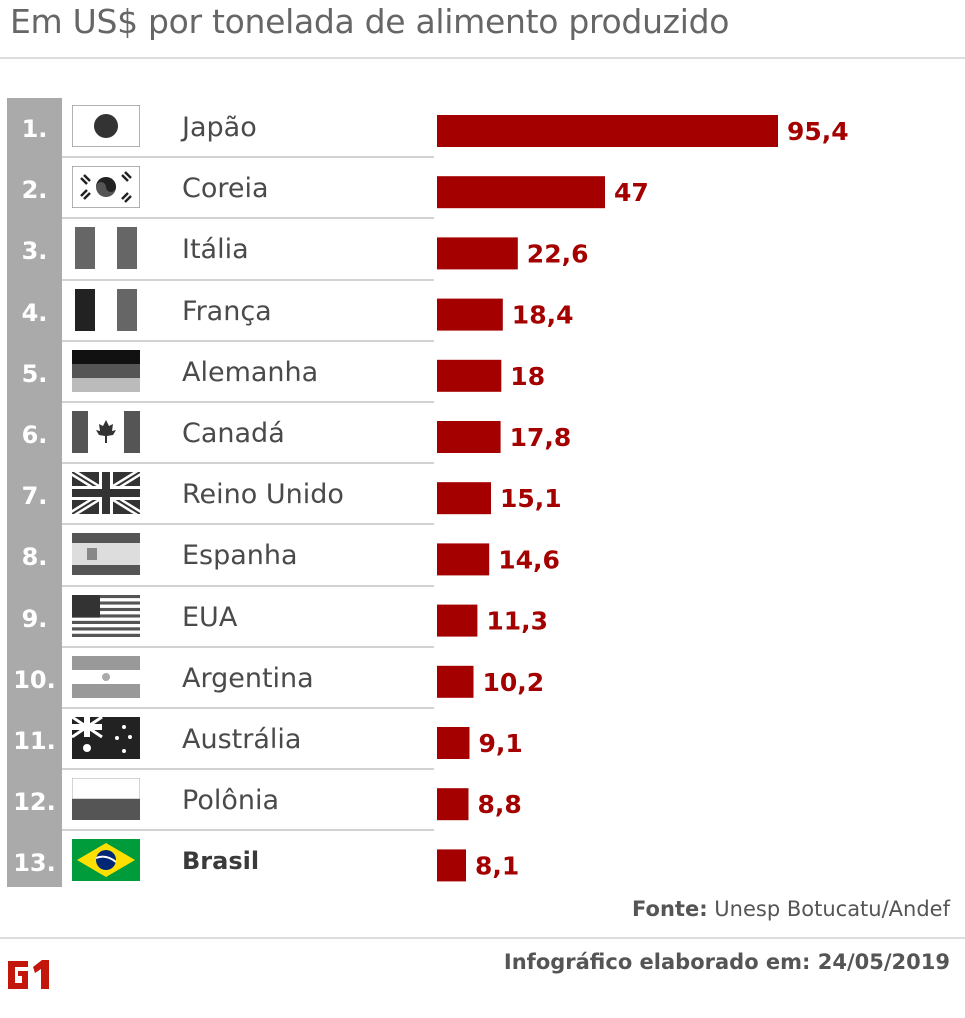 Image resolution: width=965 pixels, height=1018 pixels. What do you see at coordinates (106, 738) in the screenshot?
I see `australia-flag-icon` at bounding box center [106, 738].